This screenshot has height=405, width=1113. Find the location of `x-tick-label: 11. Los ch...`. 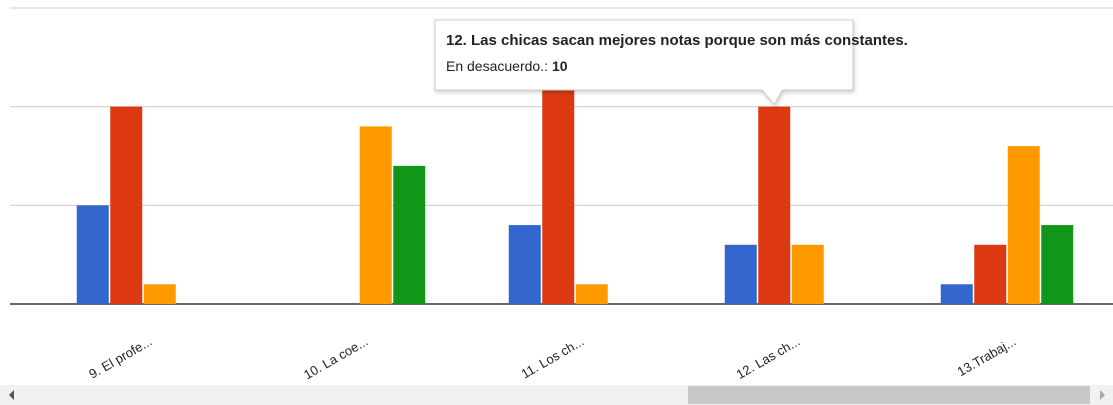

x-tick-label: 11. Los ch... is located at coordinates (553, 358).